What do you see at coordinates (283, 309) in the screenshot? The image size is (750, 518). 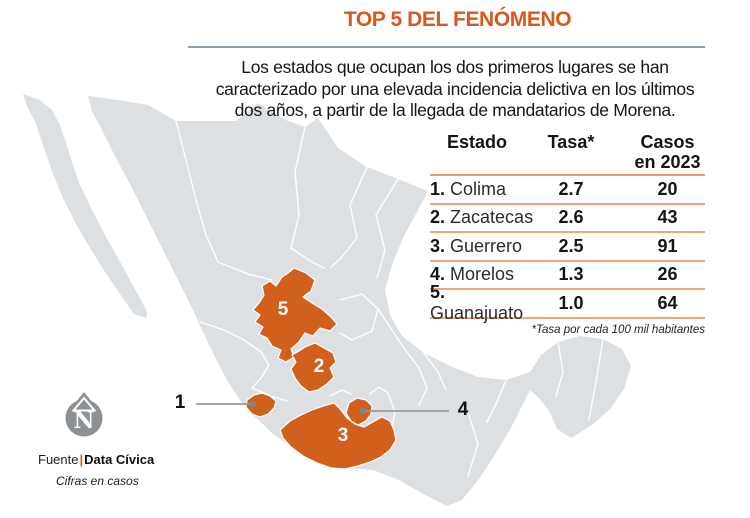 I see `map-label-5: 5` at bounding box center [283, 309].